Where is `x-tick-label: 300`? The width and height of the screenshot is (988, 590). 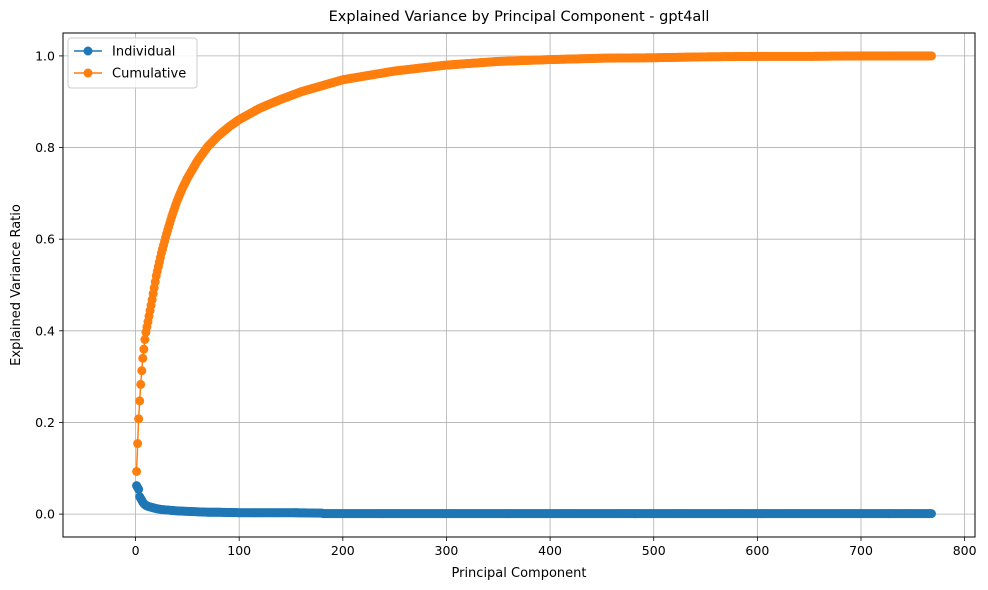 x-tick-label: 300 is located at coordinates (447, 550).